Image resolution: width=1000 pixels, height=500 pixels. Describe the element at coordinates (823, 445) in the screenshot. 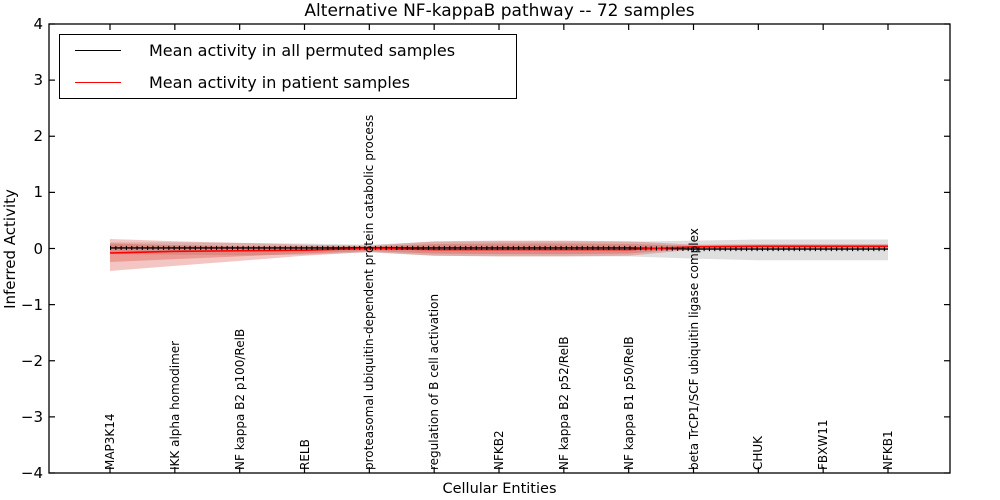

I see `x-category-label: FBXW11` at that location.